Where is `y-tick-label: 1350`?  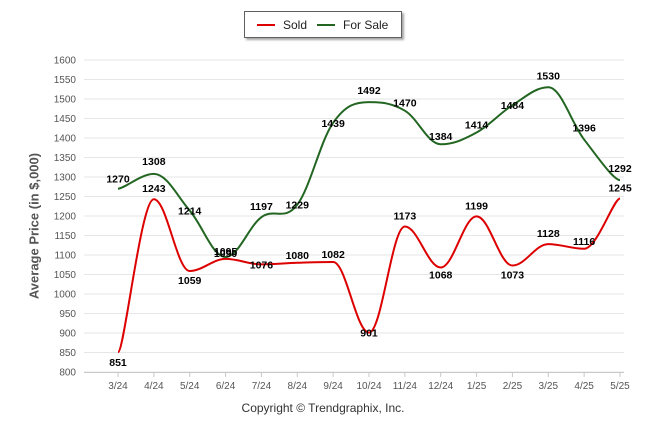 y-tick-label: 1350 is located at coordinates (65, 158).